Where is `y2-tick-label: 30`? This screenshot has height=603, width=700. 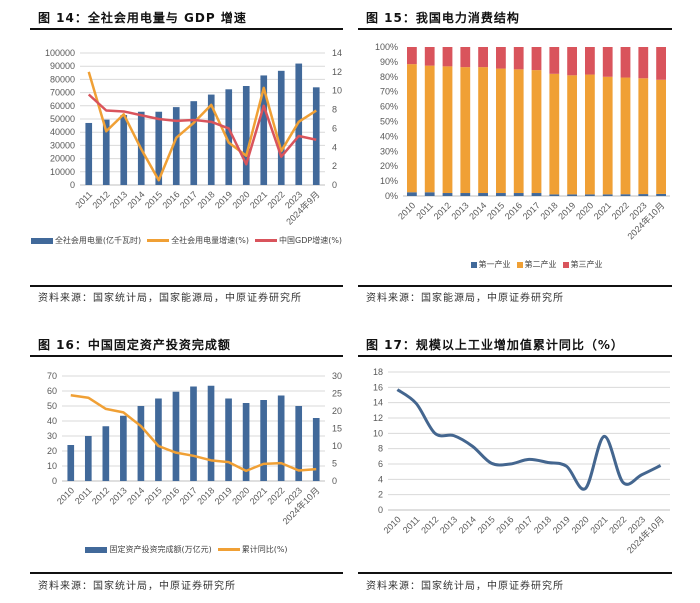
y2-tick-label: 30 is located at coordinates (337, 376).